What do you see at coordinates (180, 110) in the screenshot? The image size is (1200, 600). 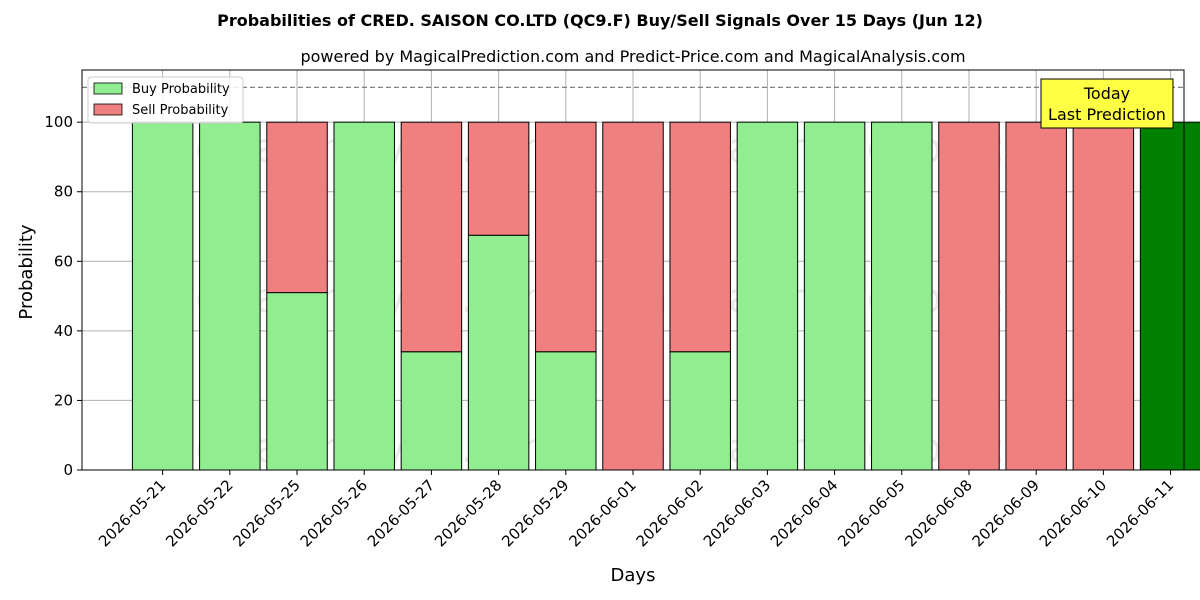 I see `legend-sell-label: Sell Probability` at bounding box center [180, 110].